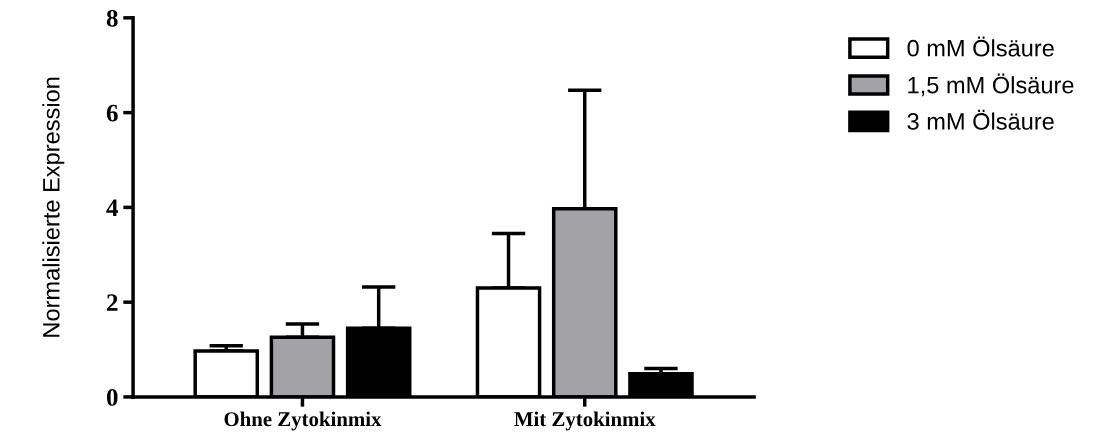 The height and width of the screenshot is (446, 1109). Describe the element at coordinates (53, 207) in the screenshot. I see `y-axis-title: Normalisierte Expression` at that location.